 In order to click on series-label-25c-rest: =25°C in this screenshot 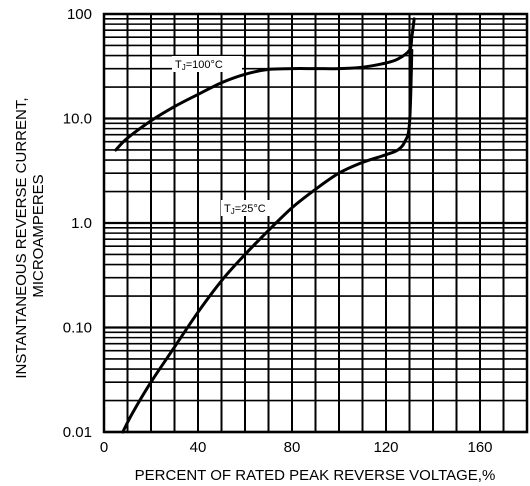, I will do `click(250, 209)`.